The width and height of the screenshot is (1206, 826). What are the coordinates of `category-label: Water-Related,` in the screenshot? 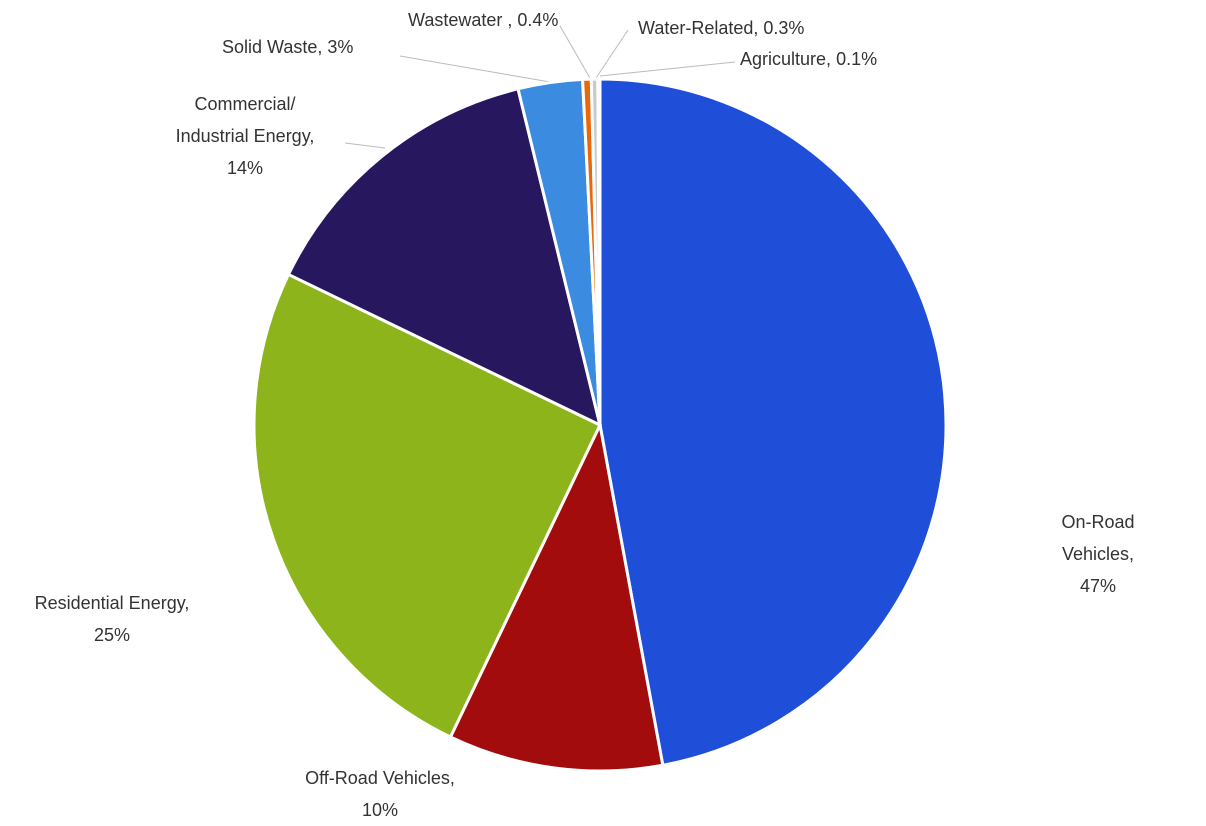 It's located at (698, 28).